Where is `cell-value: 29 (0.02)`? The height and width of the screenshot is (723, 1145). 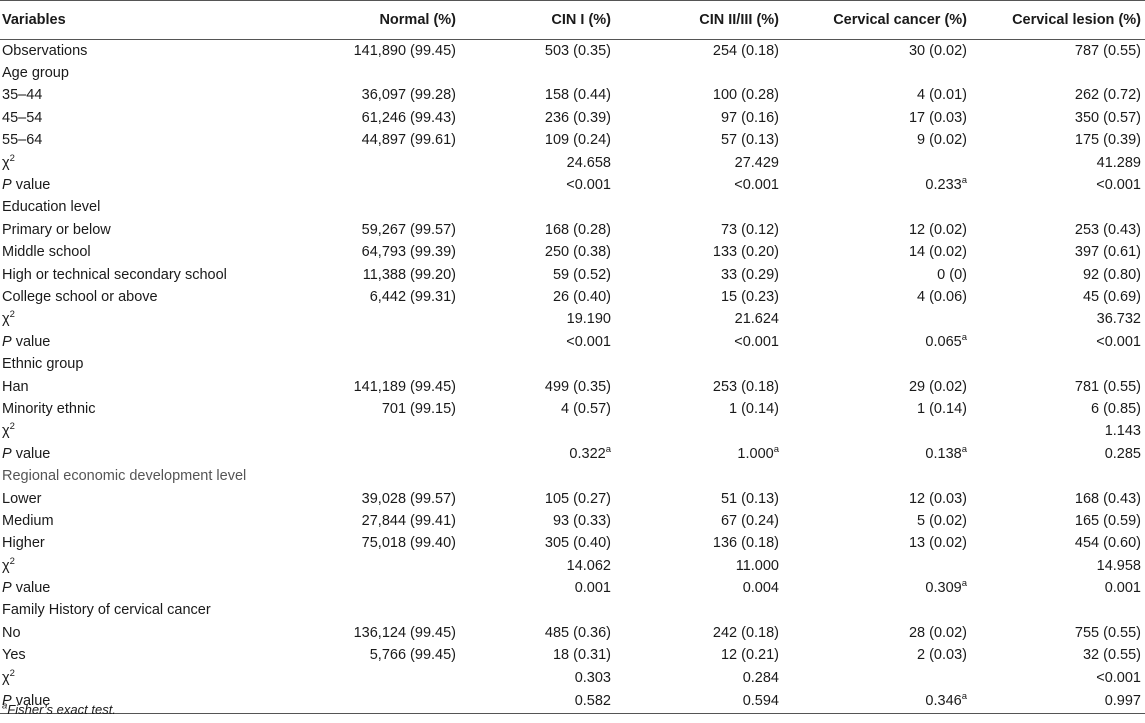 cell-value: 29 (0.02) is located at coordinates (937, 386).